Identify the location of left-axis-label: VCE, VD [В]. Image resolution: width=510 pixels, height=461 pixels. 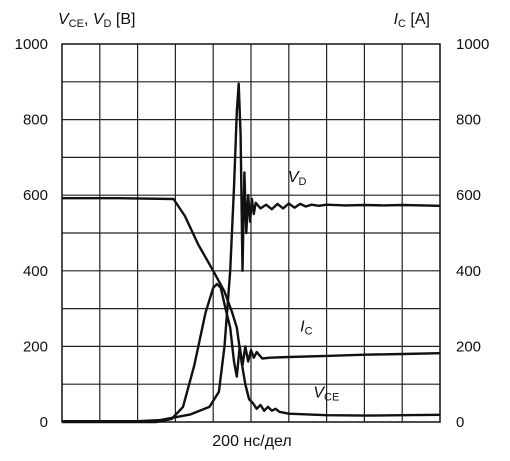
(96, 20).